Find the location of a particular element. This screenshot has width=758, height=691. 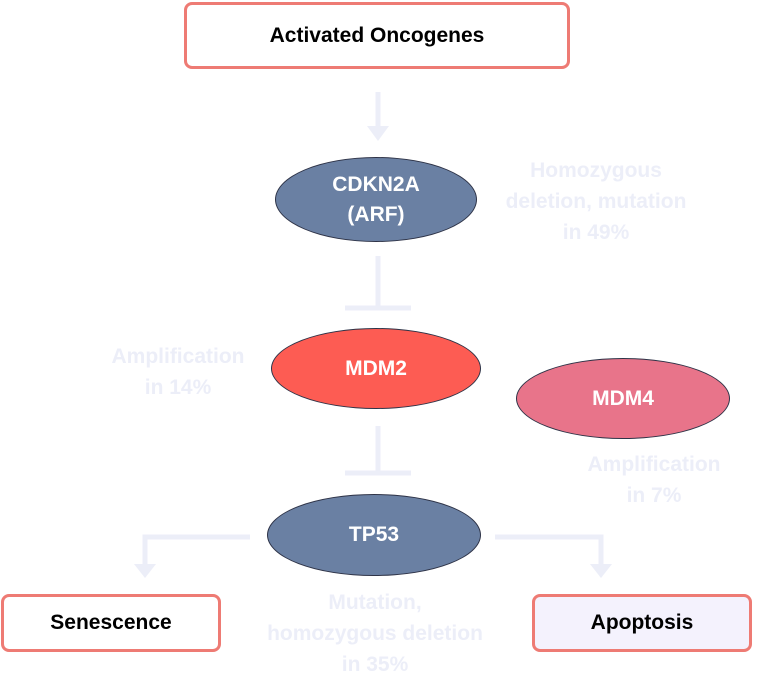

cdkn2a-annotation-line3: in 49% is located at coordinates (596, 232).